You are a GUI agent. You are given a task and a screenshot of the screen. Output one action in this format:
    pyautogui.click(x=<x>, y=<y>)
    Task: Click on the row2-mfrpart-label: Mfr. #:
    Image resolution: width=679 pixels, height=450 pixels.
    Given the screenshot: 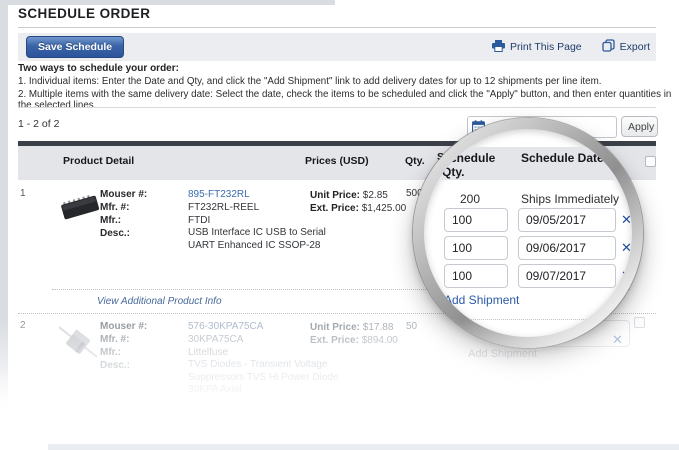 What is the action you would take?
    pyautogui.click(x=115, y=339)
    